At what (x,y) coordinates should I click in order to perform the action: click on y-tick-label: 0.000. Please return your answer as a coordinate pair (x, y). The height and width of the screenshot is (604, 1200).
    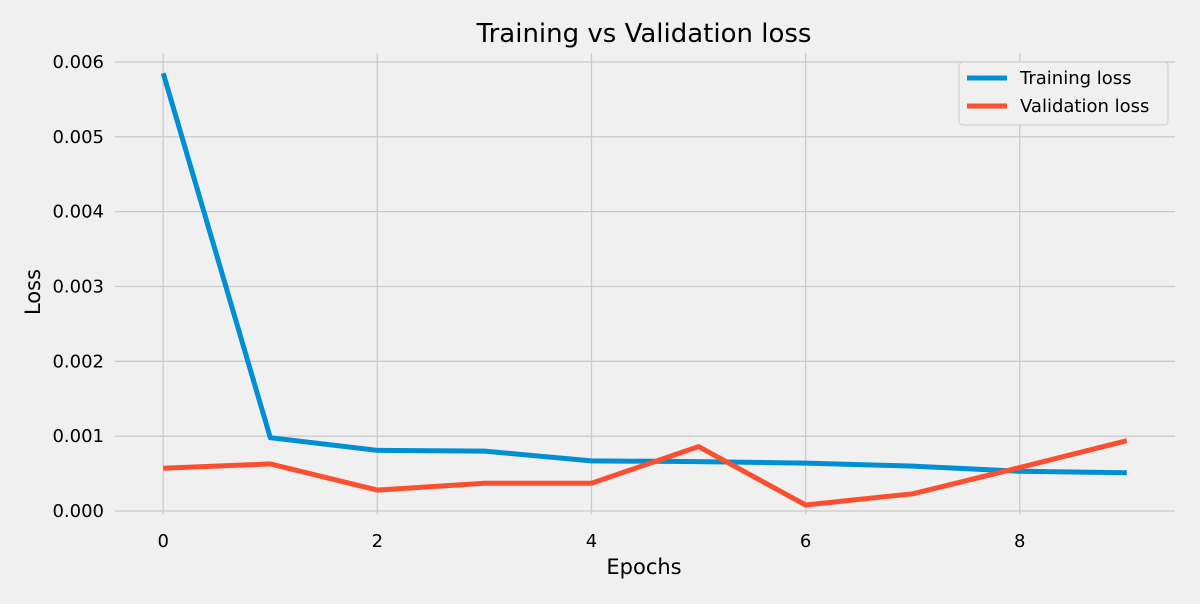
    Looking at the image, I should click on (78, 511).